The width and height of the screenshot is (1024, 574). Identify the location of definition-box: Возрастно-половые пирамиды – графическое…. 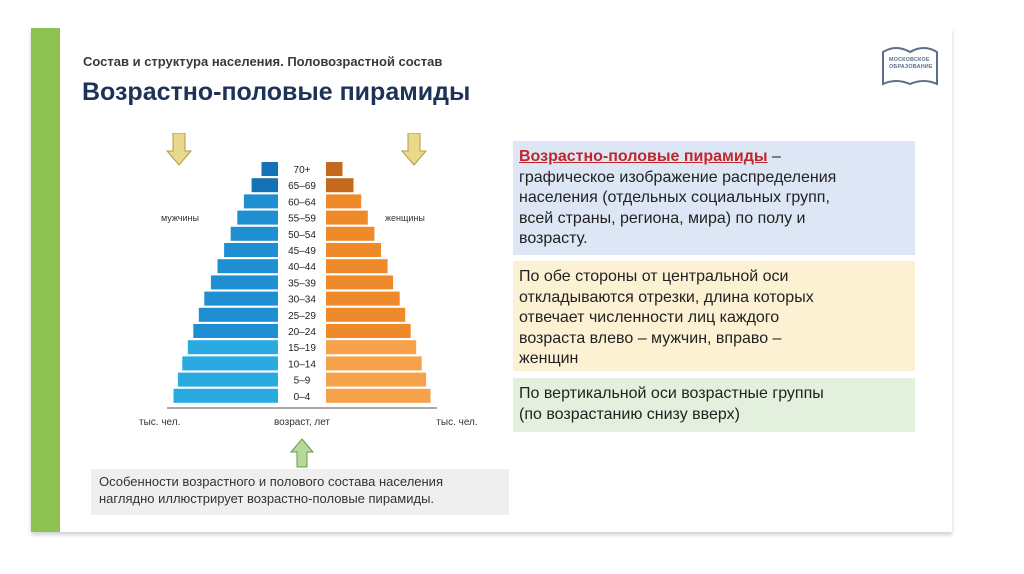
(714, 198).